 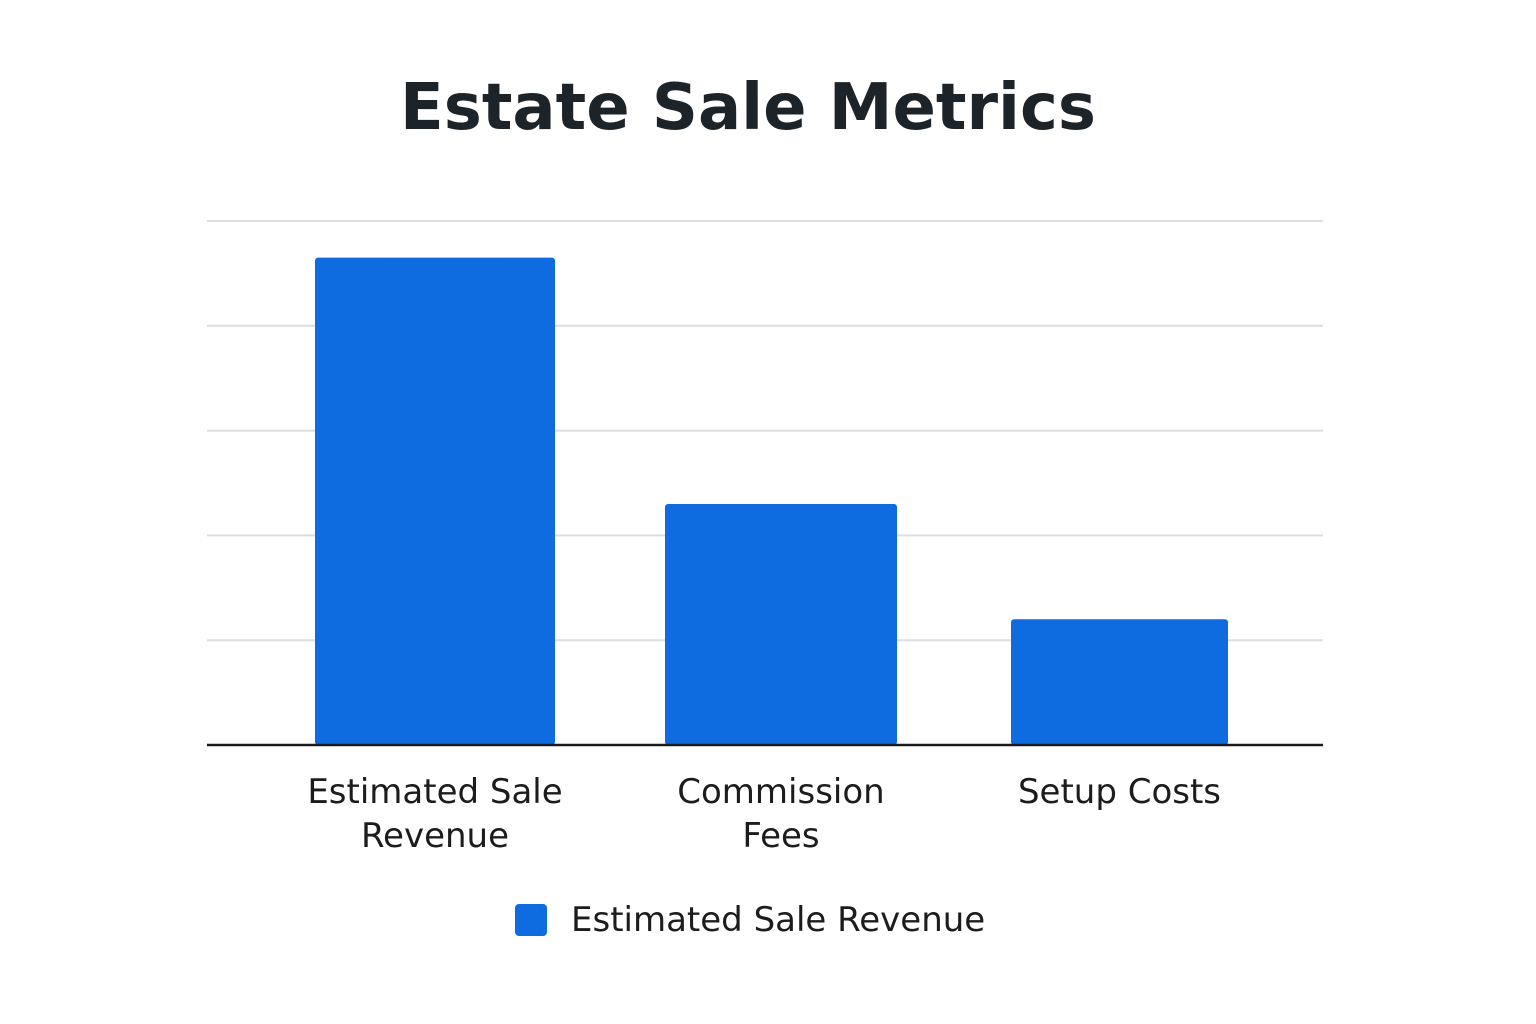 What do you see at coordinates (1119, 792) in the screenshot?
I see `category-label: Setup Costs` at bounding box center [1119, 792].